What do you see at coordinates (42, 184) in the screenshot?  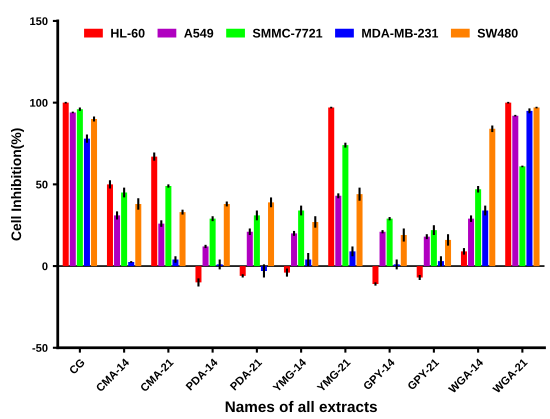 I see `y-tick-label: 50` at bounding box center [42, 184].